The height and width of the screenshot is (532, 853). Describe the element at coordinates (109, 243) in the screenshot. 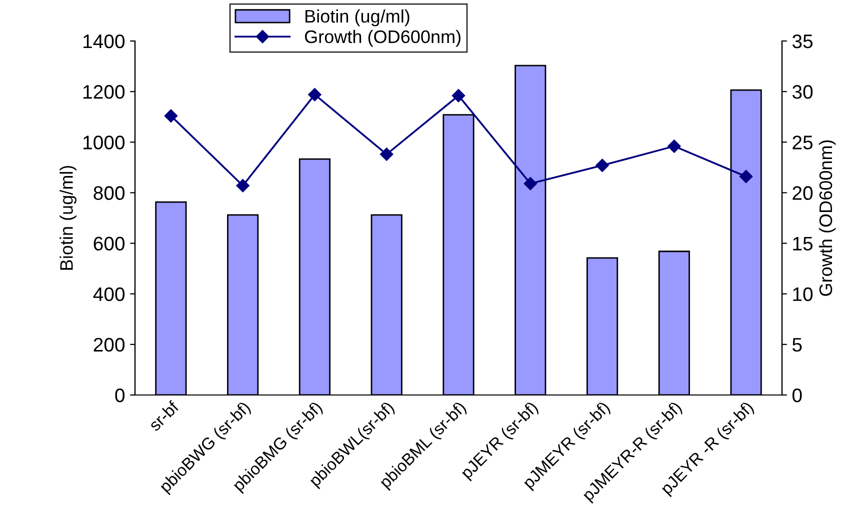

I see `y-tick-label: 600` at that location.